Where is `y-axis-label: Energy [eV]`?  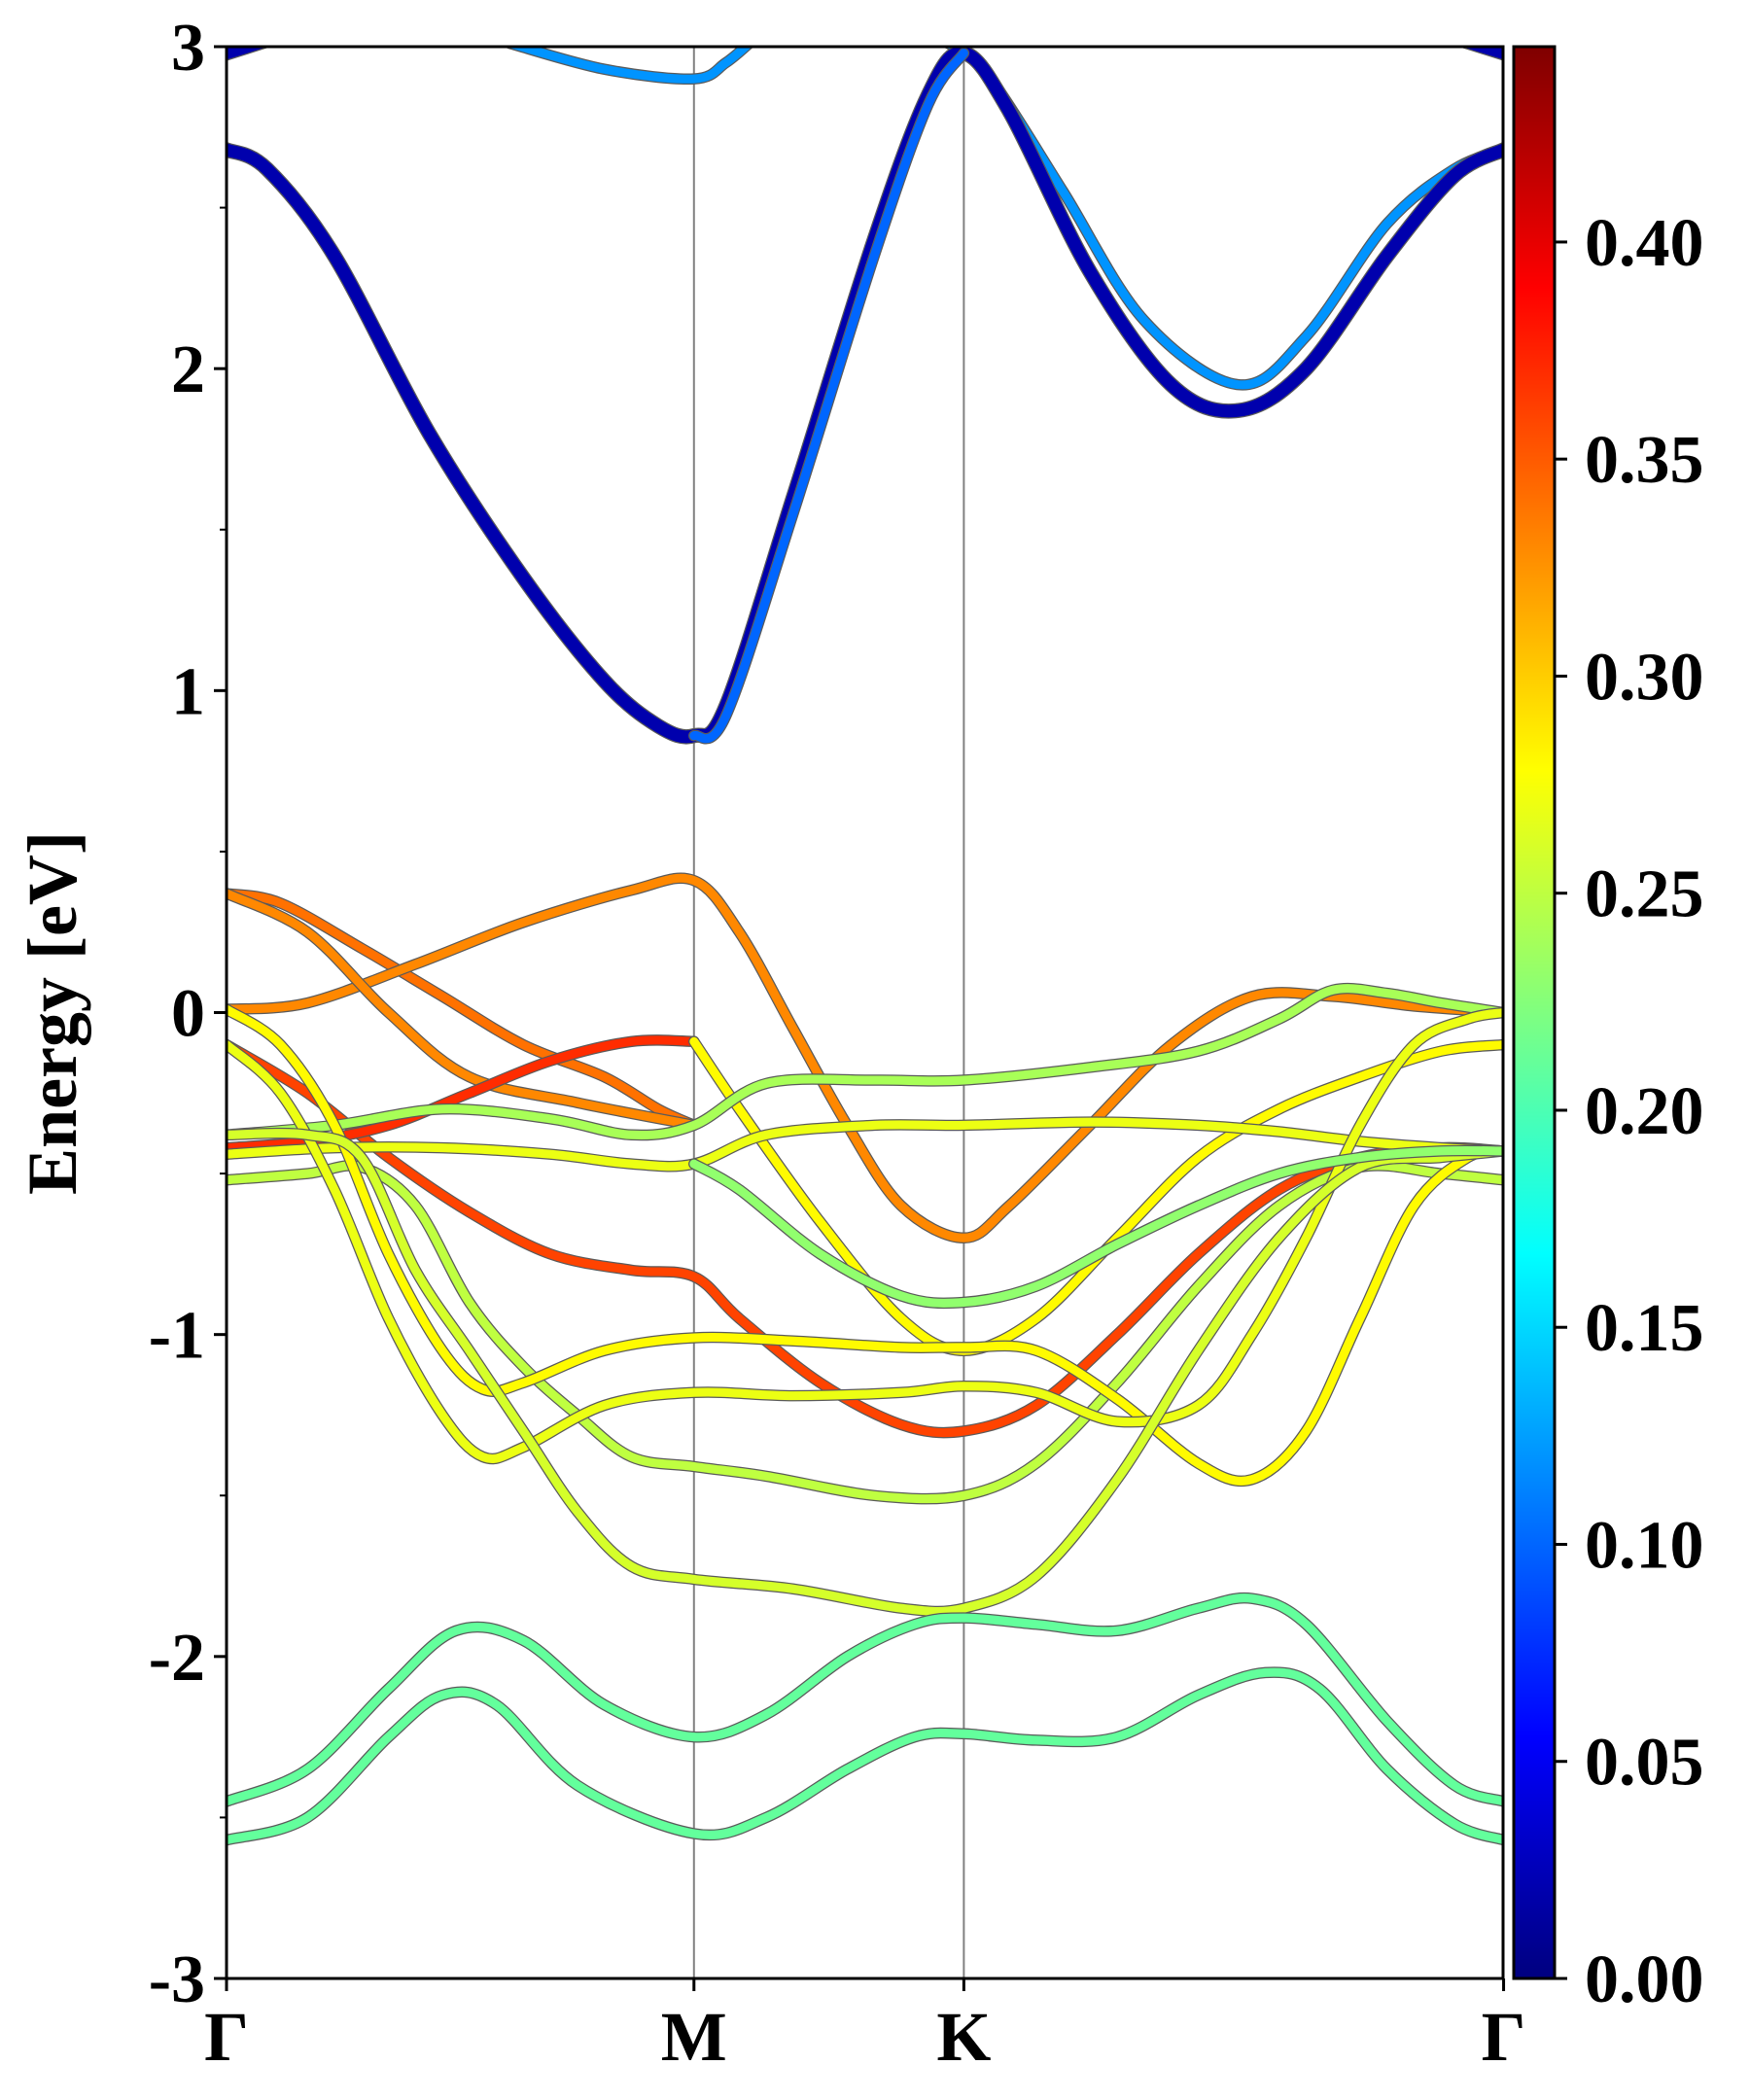
y-axis-label: Energy [eV] is located at coordinates (52, 1013).